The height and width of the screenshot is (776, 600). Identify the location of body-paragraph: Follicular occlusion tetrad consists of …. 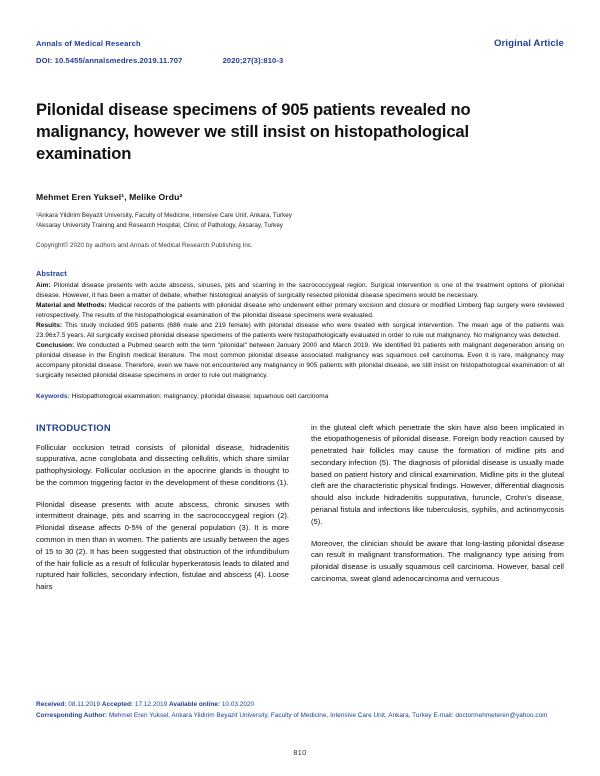
(162, 464).